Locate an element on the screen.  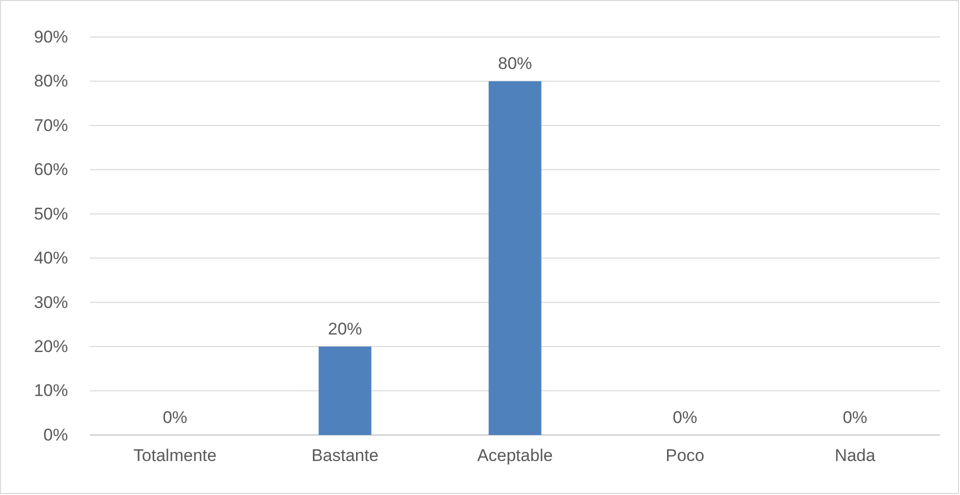
y-tick-label: 80% is located at coordinates (51, 81).